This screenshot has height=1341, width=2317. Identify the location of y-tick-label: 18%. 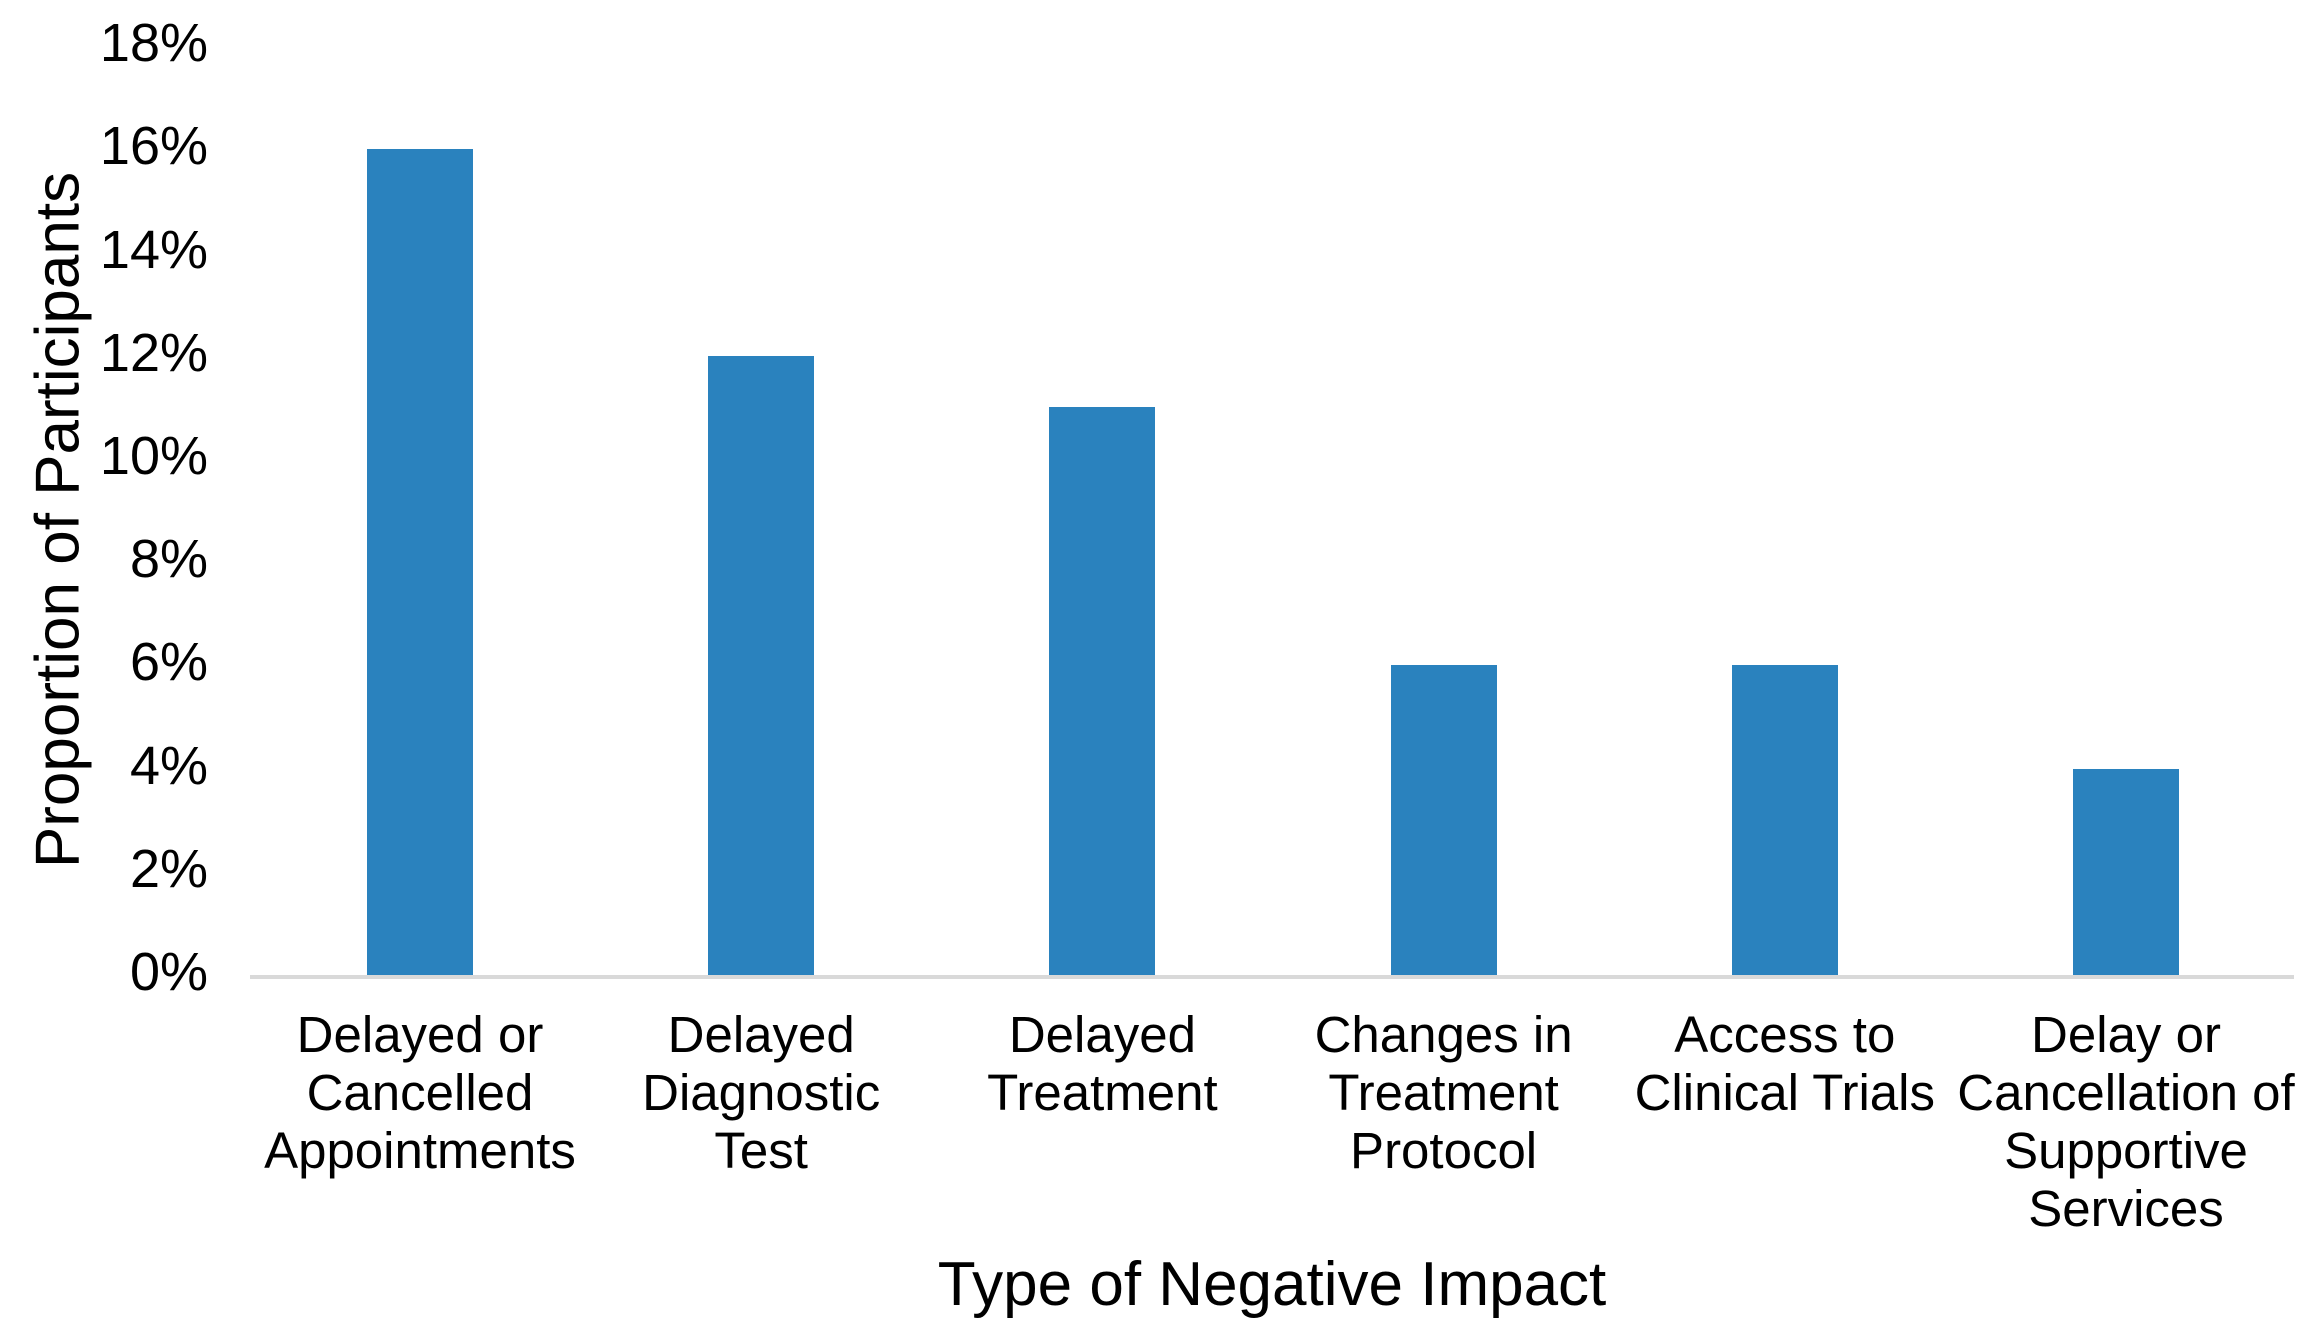
(153, 43).